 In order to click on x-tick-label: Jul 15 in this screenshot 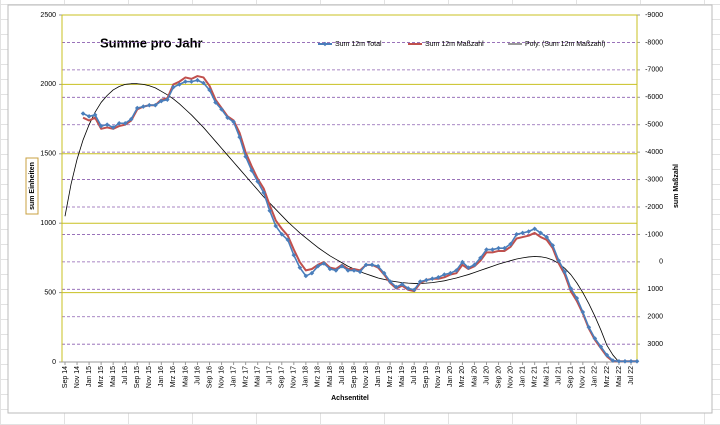, I will do `click(125, 375)`.